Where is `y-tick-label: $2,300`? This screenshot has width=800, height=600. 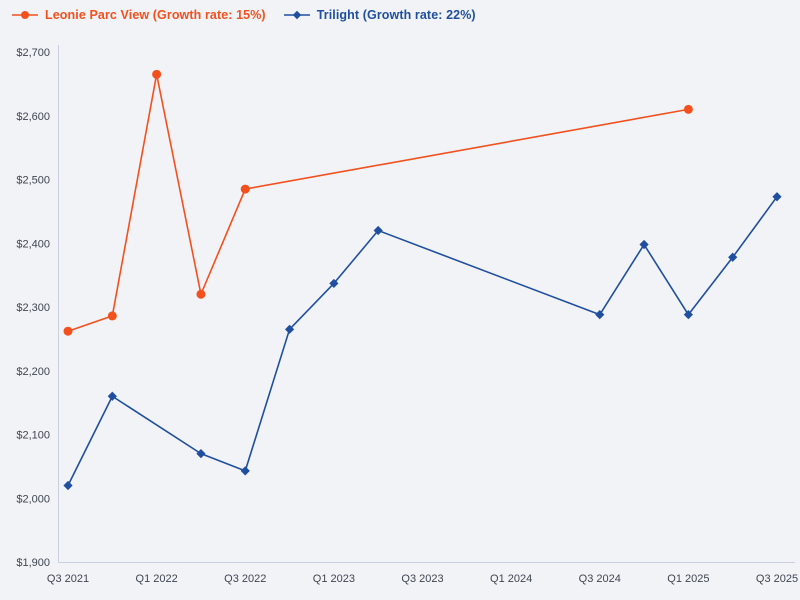 y-tick-label: $2,300 is located at coordinates (33, 308).